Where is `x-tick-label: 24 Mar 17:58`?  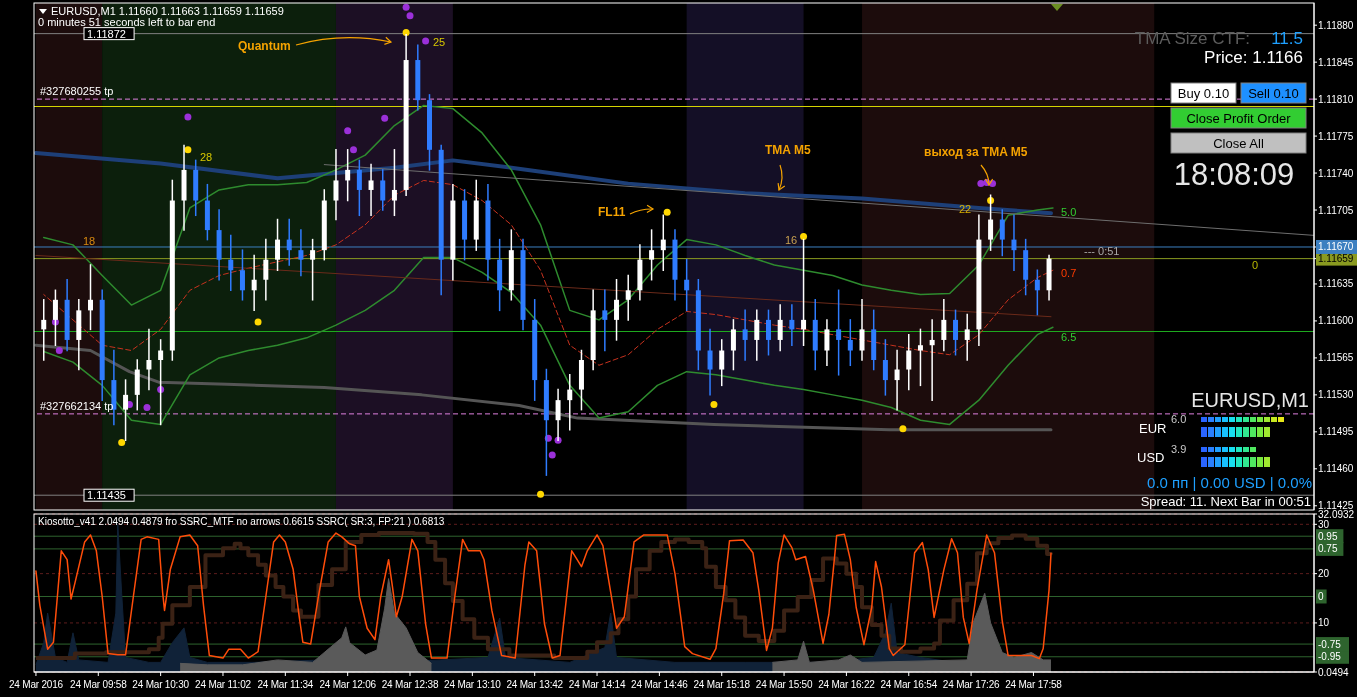 x-tick-label: 24 Mar 17:58 is located at coordinates (1034, 684).